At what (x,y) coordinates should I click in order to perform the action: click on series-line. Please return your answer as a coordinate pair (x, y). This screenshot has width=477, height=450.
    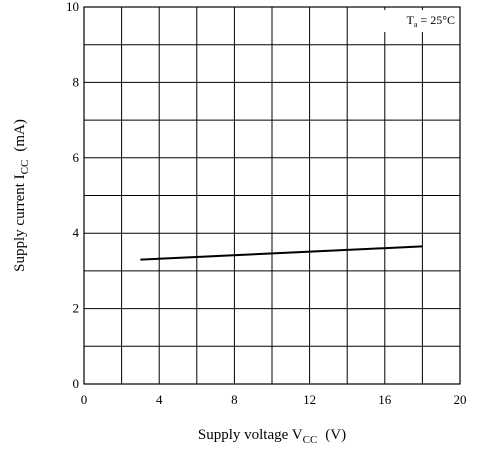
    Looking at the image, I should click on (281, 253).